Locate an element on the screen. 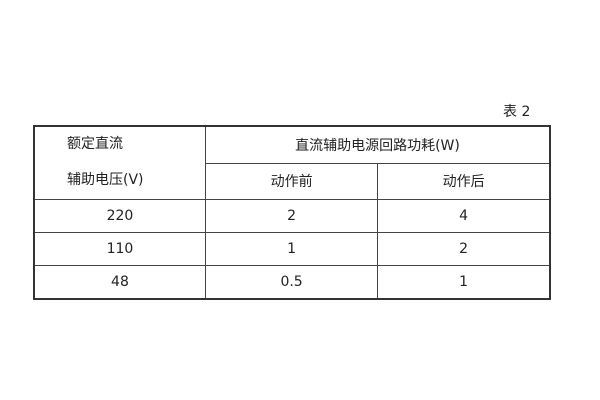 This screenshot has width=600, height=400. header-after: 动作后 is located at coordinates (464, 181).